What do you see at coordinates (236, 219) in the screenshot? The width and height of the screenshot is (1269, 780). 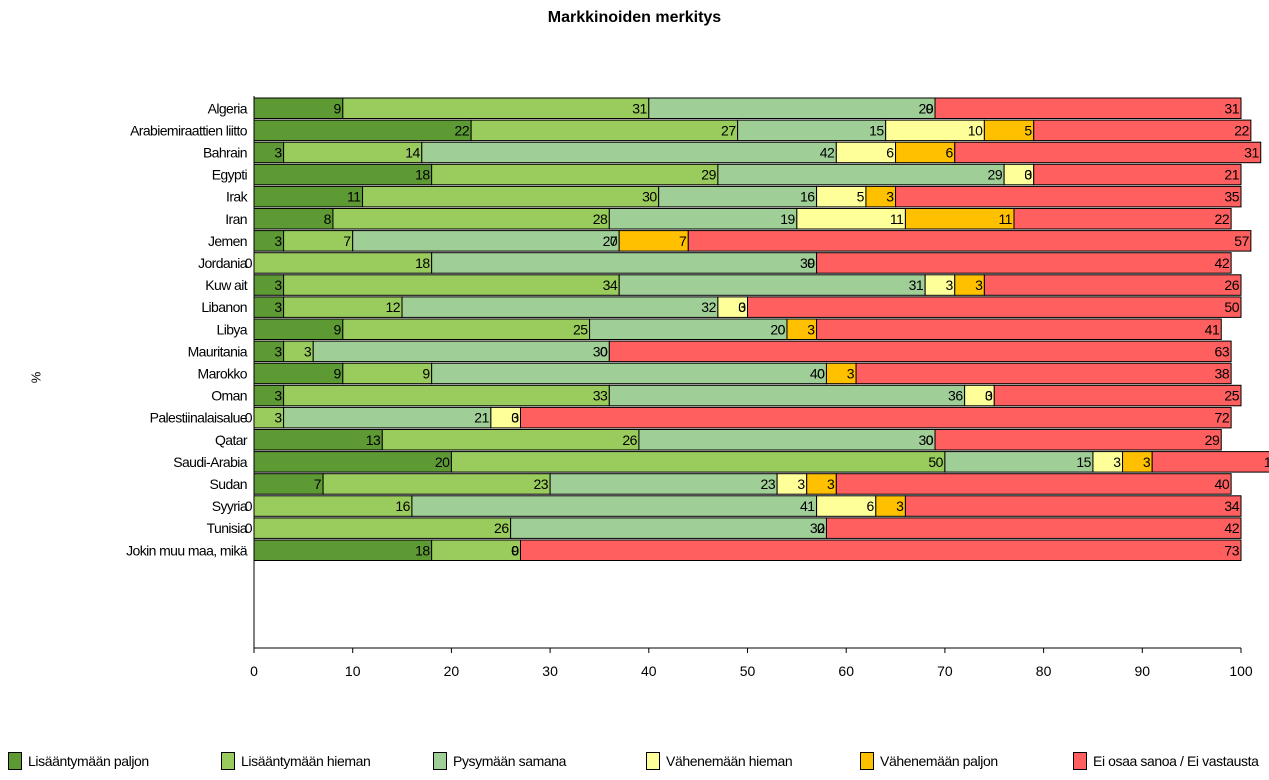 I see `category-label: Iran` at bounding box center [236, 219].